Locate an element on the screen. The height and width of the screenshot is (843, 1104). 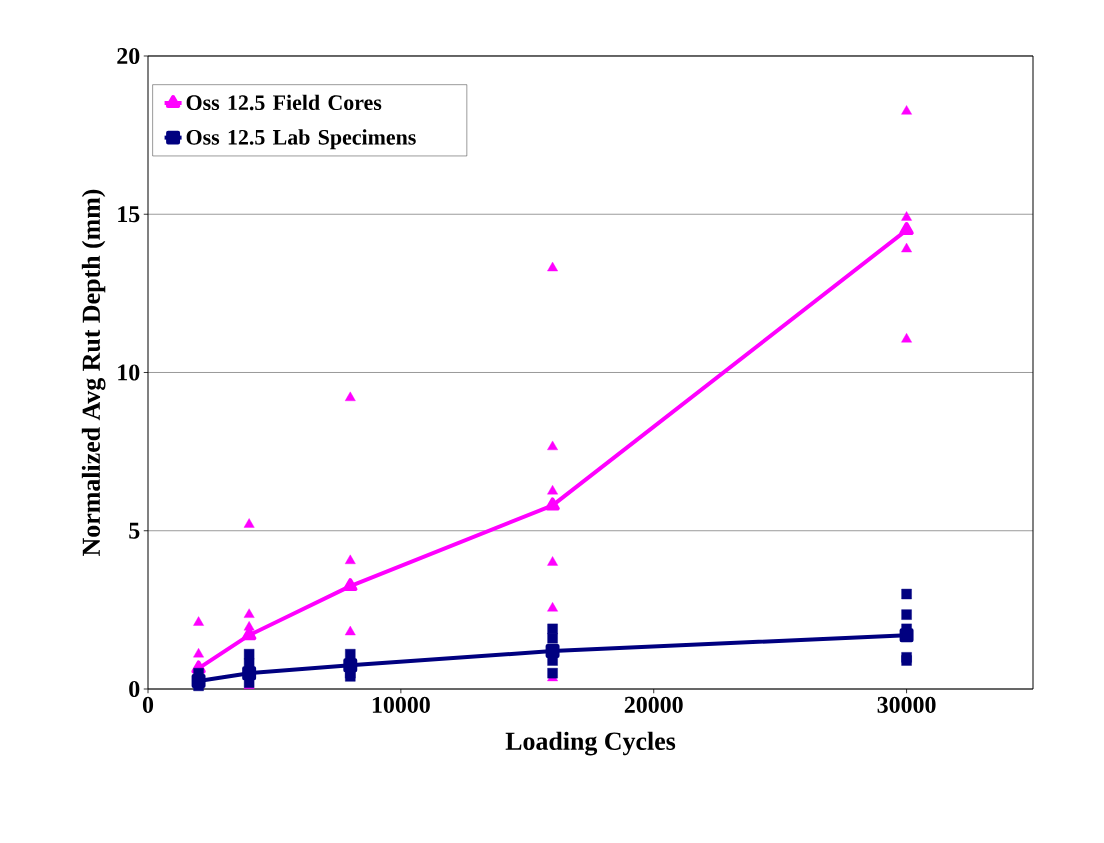
y-tick-label: 5 is located at coordinates (134, 530).